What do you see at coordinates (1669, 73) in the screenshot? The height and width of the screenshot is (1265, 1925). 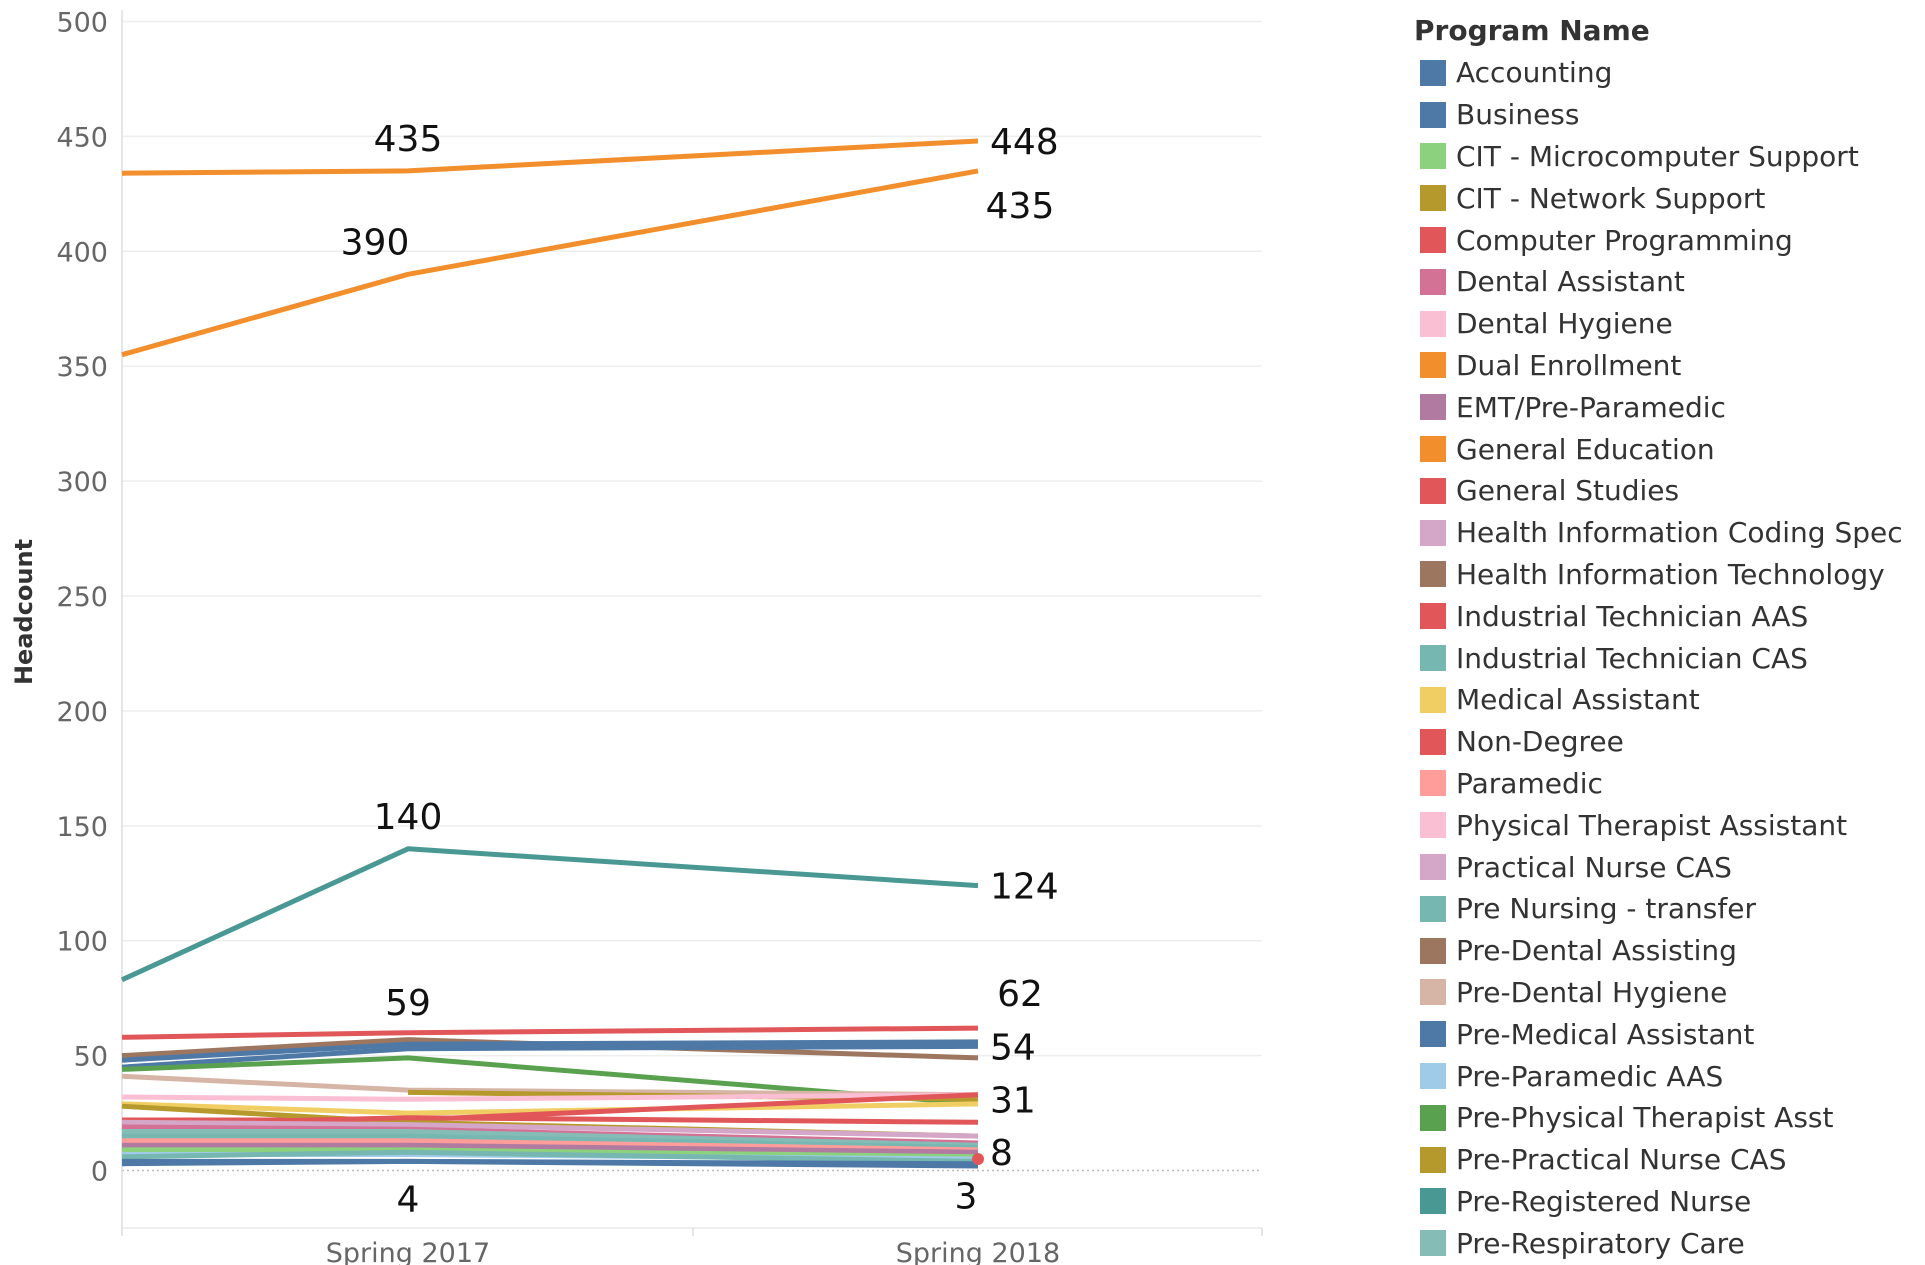 I see `legend-item: Accounting` at bounding box center [1669, 73].